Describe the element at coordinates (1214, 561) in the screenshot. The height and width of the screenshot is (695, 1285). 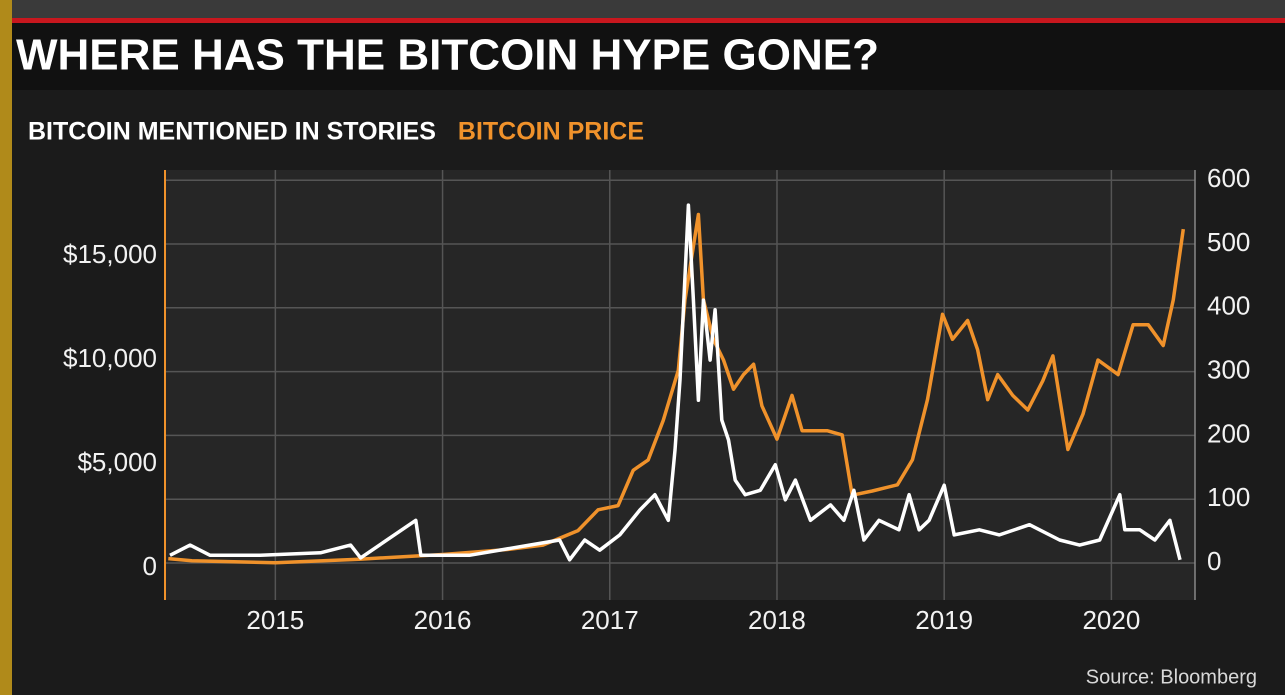
I see `y2-tick-label: 0` at that location.